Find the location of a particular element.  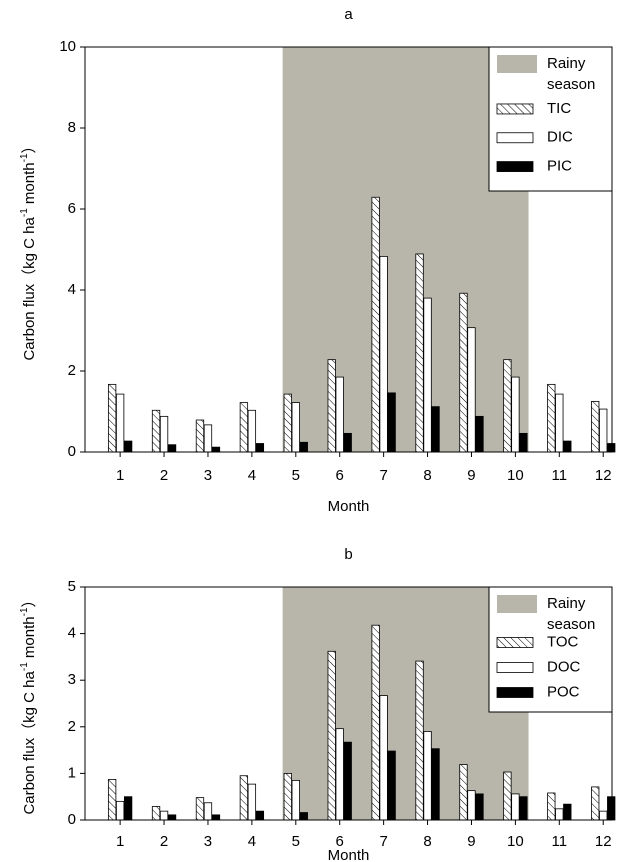

x-axis-label: Month is located at coordinates (349, 506).